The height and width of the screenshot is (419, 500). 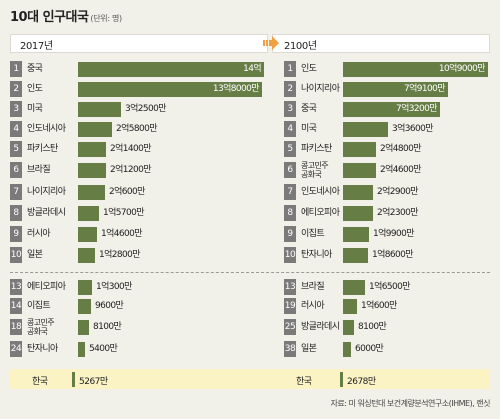 I want to click on value-label: 2억2900만, so click(x=398, y=192).